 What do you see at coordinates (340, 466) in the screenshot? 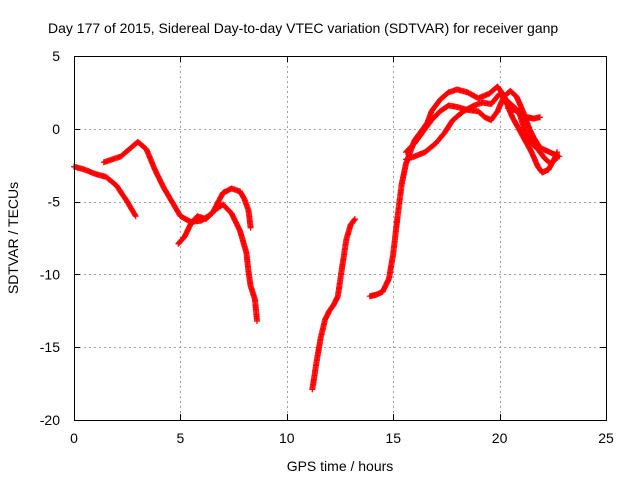
I see `x-axis-label: GPS time / hours` at bounding box center [340, 466].